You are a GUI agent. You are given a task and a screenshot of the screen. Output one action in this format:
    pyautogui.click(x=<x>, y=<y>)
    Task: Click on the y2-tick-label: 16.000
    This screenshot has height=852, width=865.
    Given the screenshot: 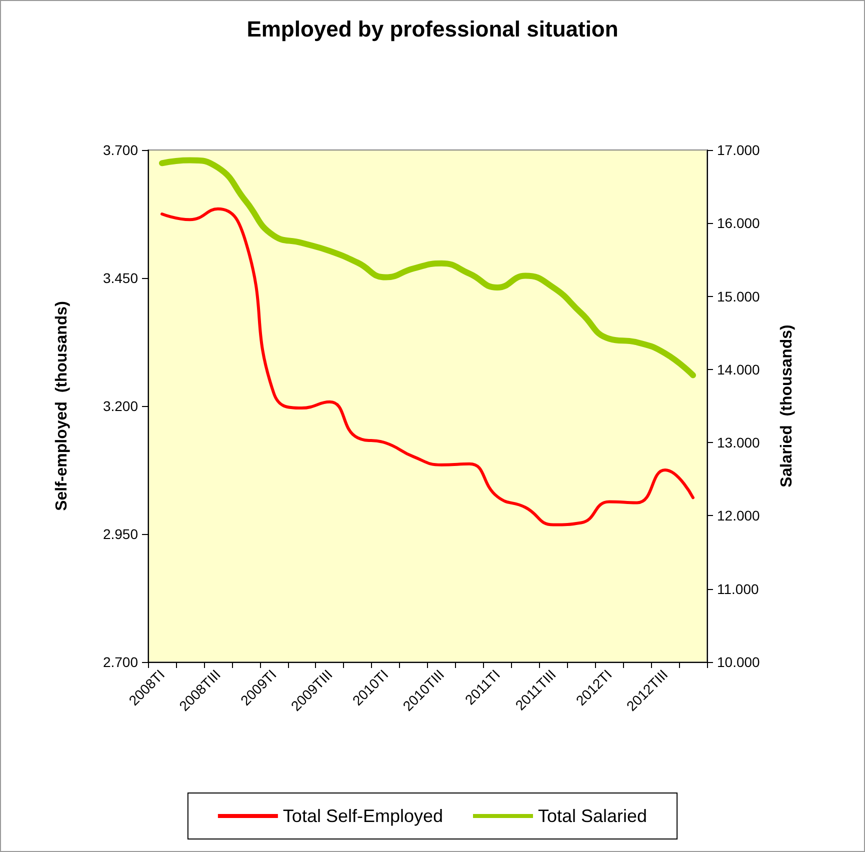 What is the action you would take?
    pyautogui.click(x=738, y=223)
    